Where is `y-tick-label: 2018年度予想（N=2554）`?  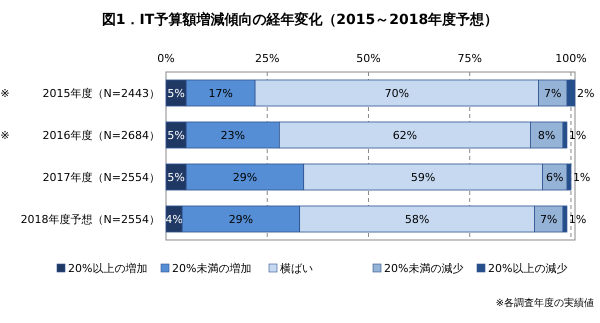 y-tick-label: 2018年度予想（N=2554） is located at coordinates (90, 219).